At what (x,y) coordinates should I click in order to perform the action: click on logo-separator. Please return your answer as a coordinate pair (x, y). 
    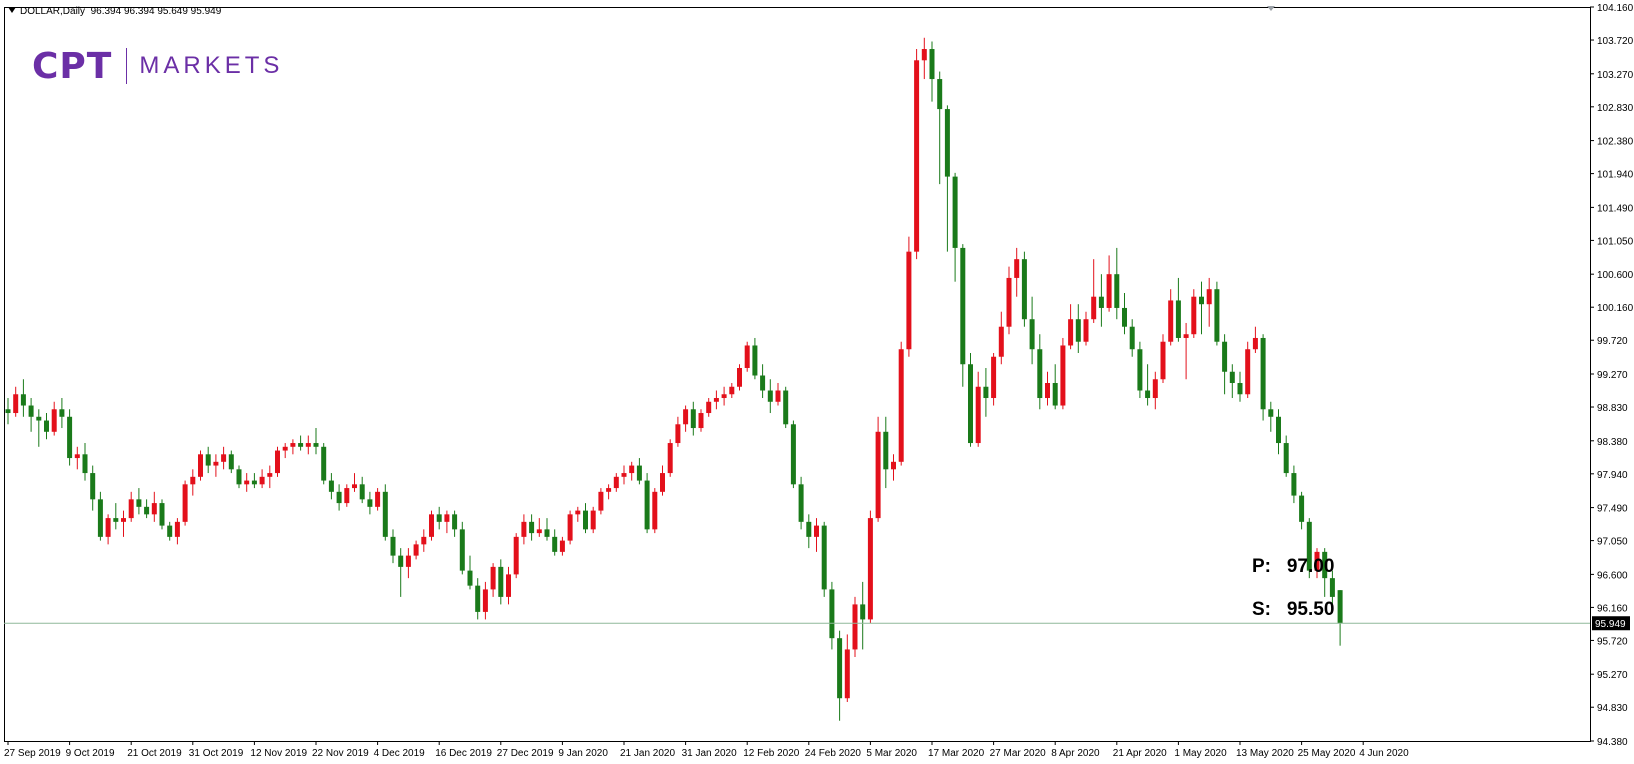
    Looking at the image, I should click on (127, 66).